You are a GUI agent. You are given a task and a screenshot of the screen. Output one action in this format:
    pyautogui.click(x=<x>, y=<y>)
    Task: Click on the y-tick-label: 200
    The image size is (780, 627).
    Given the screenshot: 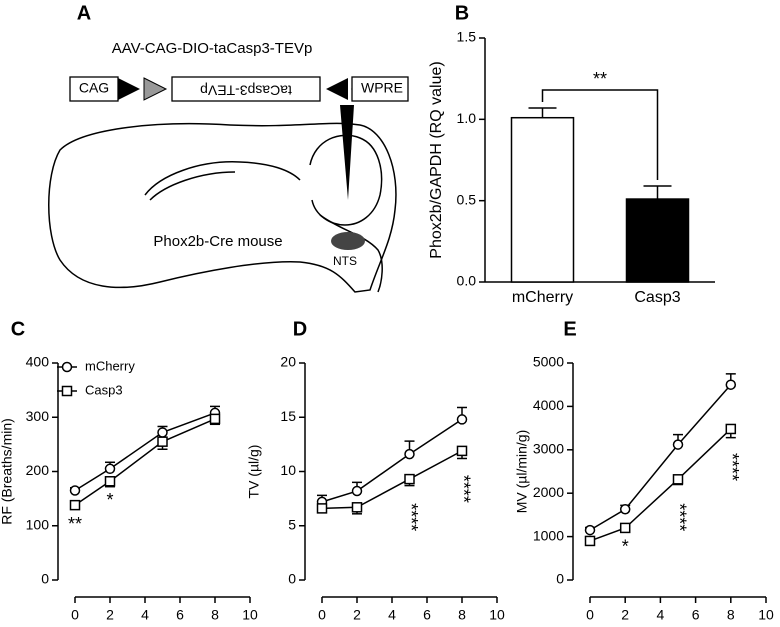 What is the action you would take?
    pyautogui.click(x=38, y=470)
    